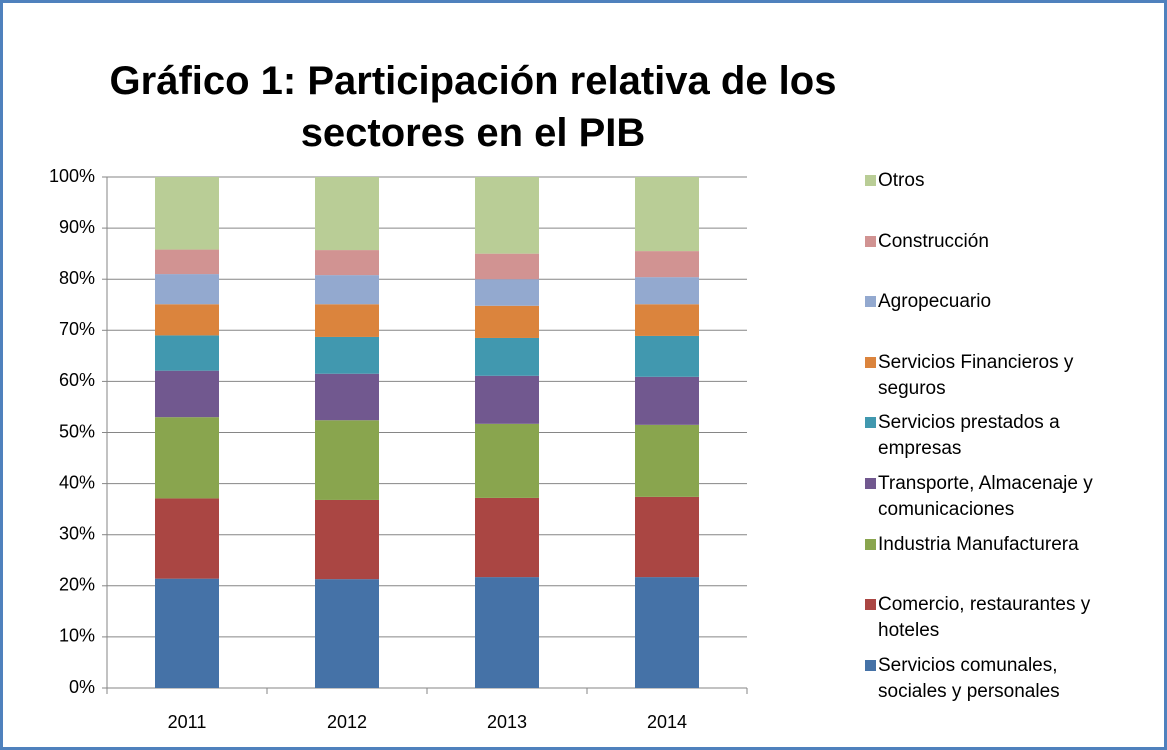 The width and height of the screenshot is (1167, 750). Describe the element at coordinates (77, 636) in the screenshot. I see `y-tick-label: 10%` at that location.